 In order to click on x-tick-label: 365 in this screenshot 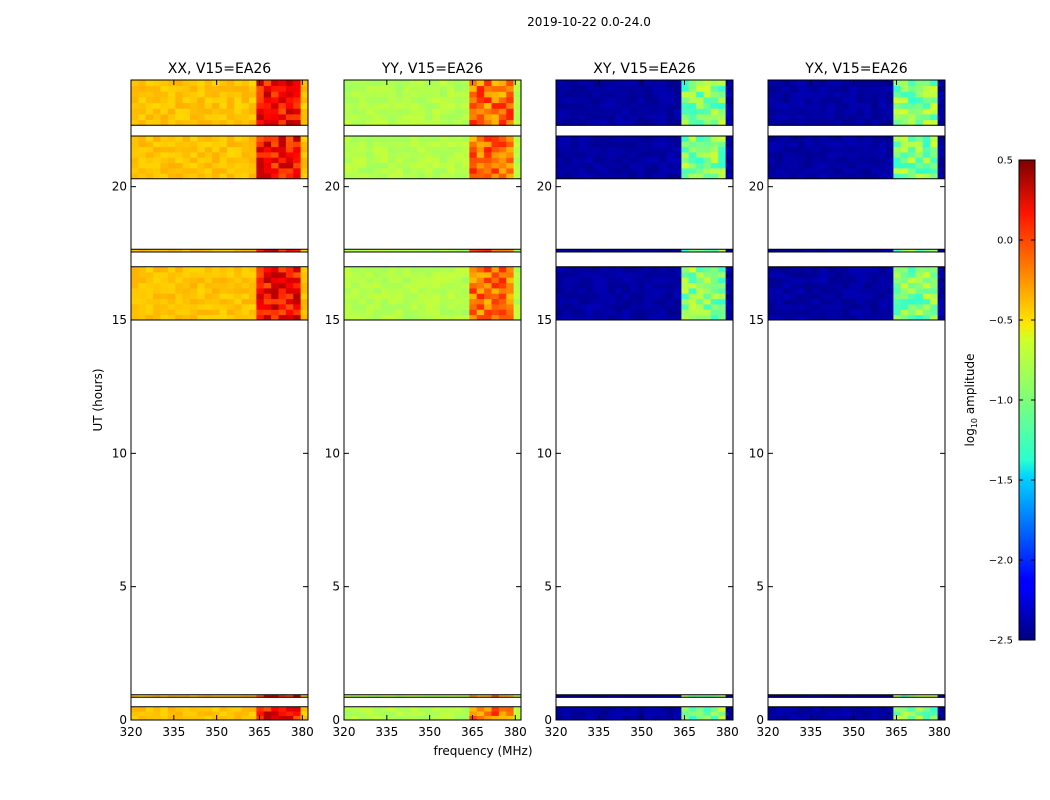, I will do `click(472, 732)`.